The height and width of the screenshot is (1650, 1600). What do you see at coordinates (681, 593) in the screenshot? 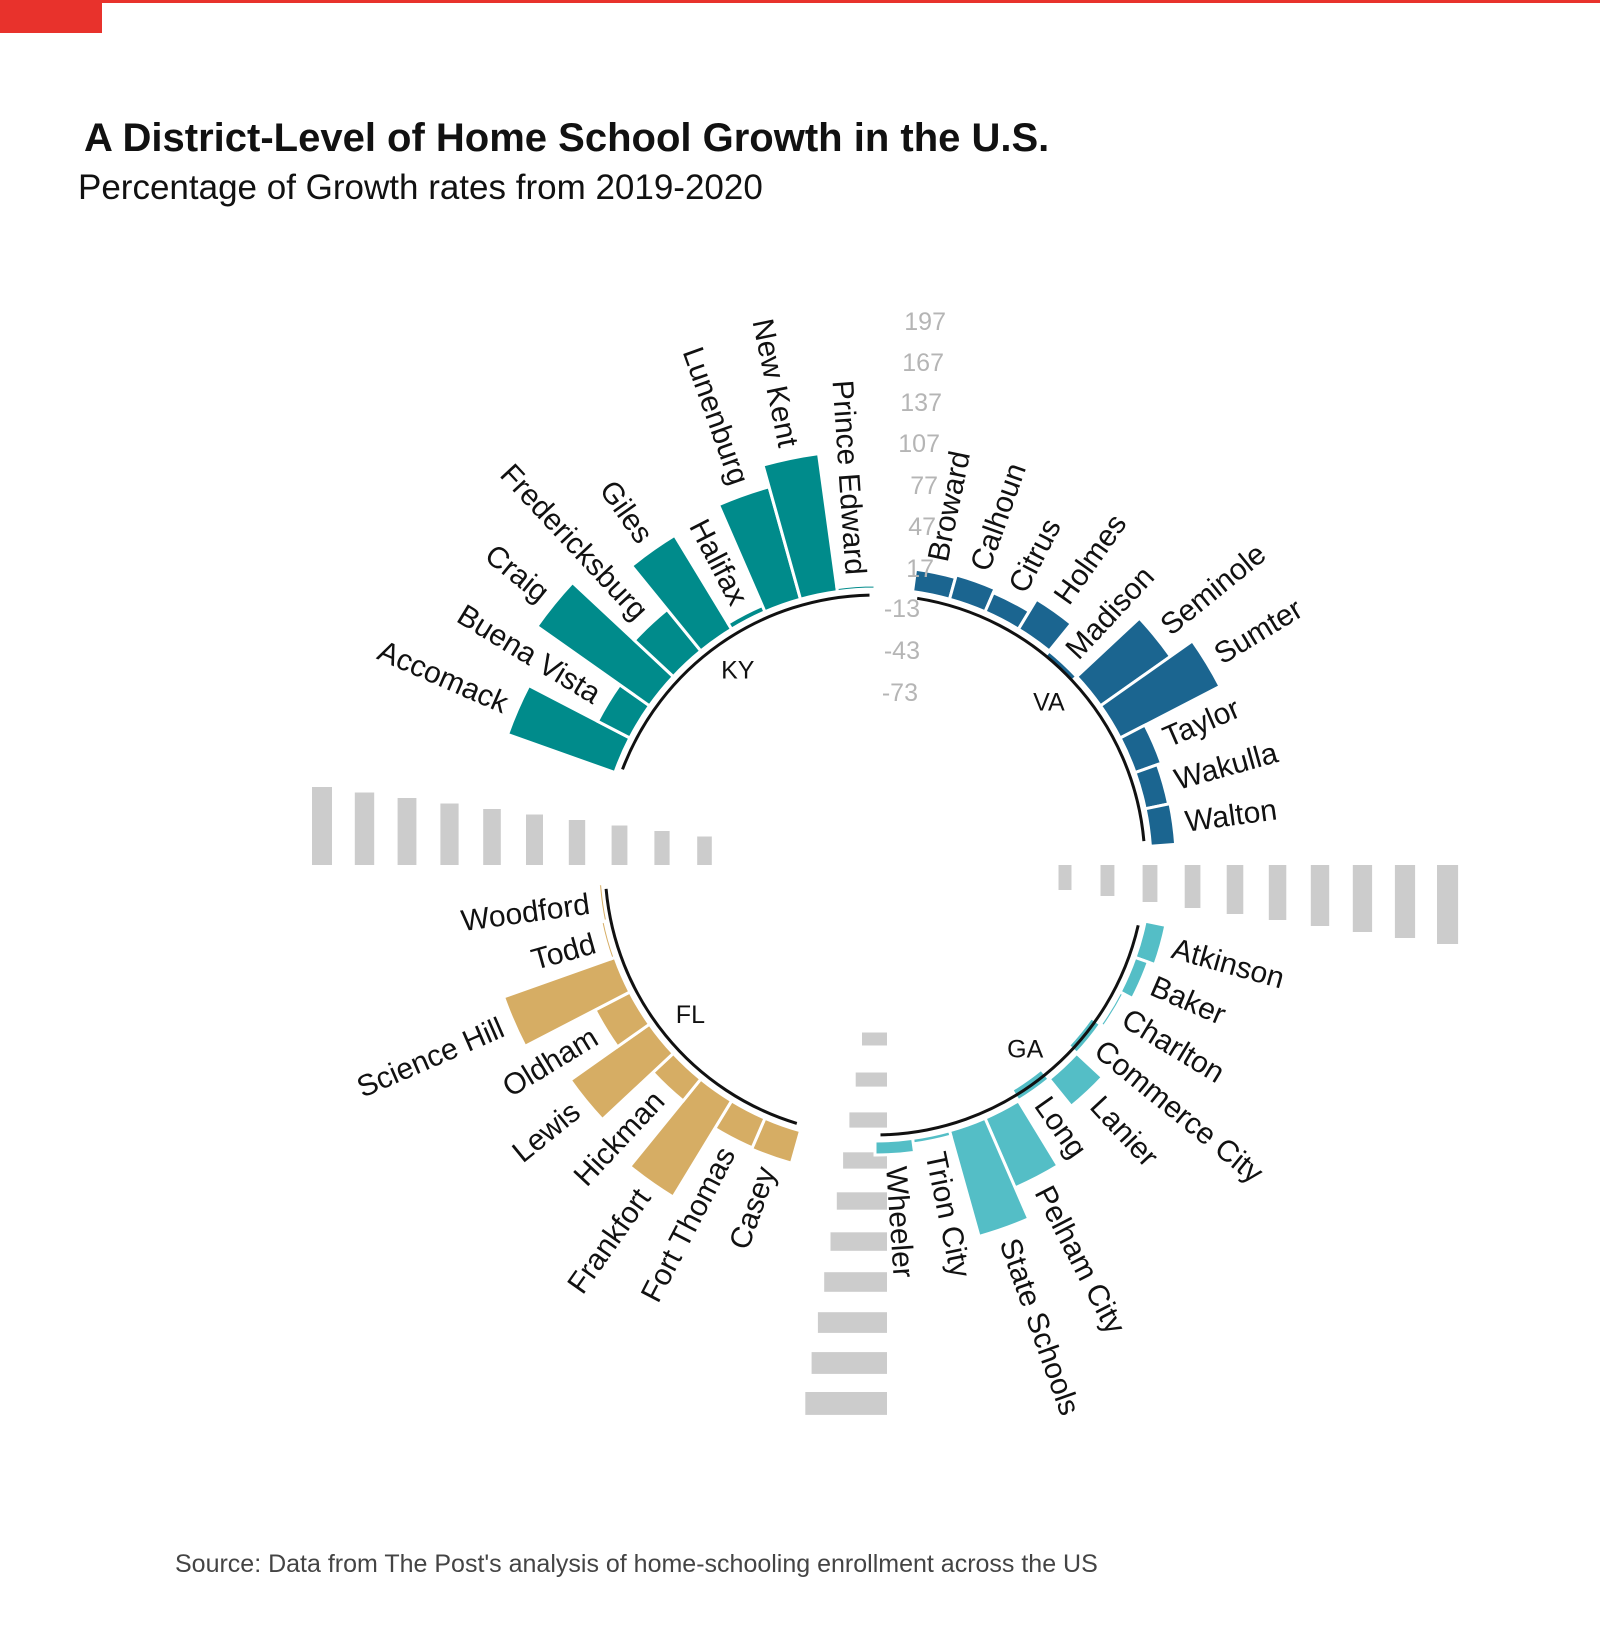
I see `bar-ky-giles` at bounding box center [681, 593].